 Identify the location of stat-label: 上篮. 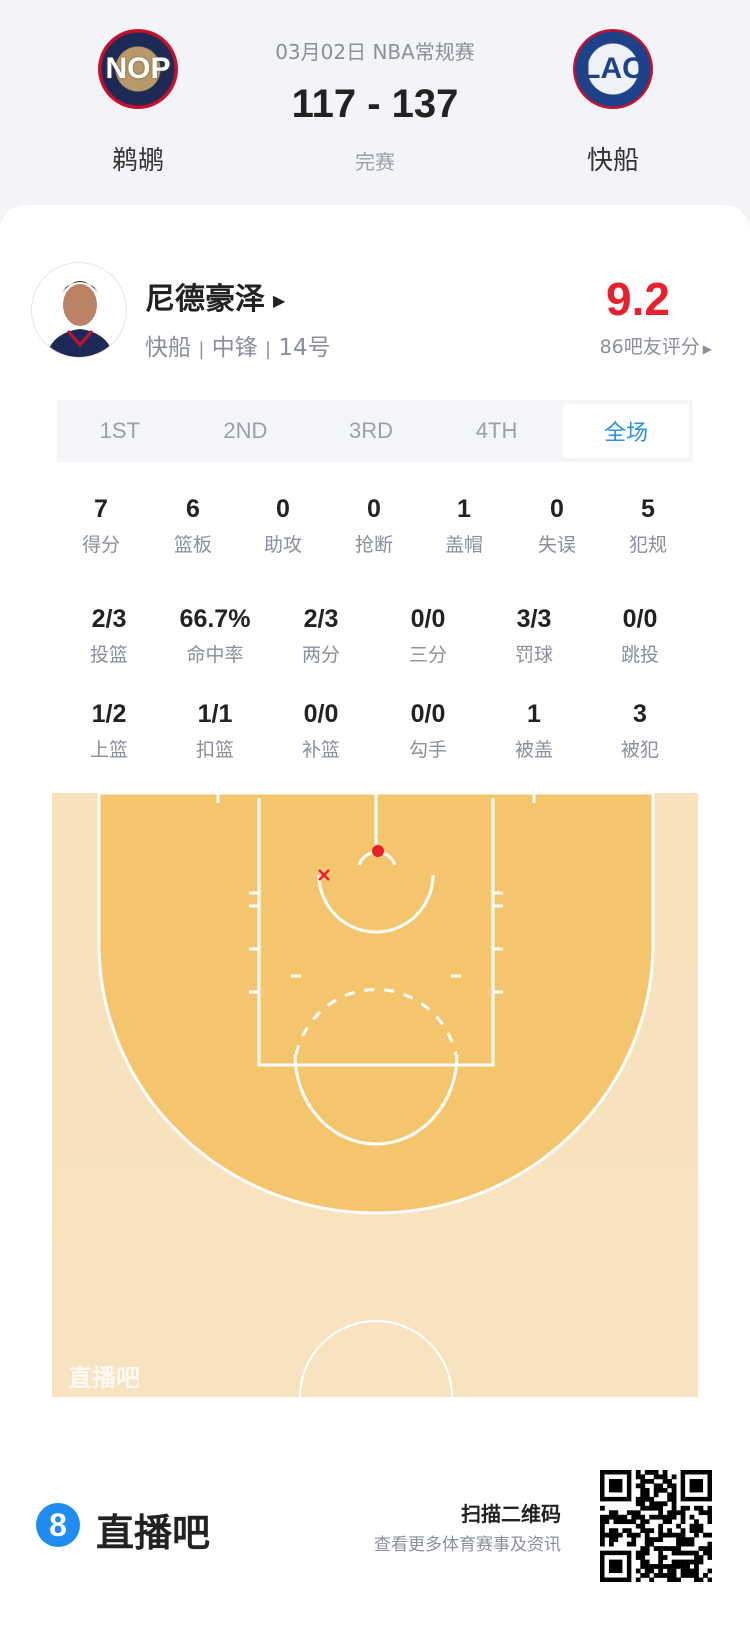
(109, 750).